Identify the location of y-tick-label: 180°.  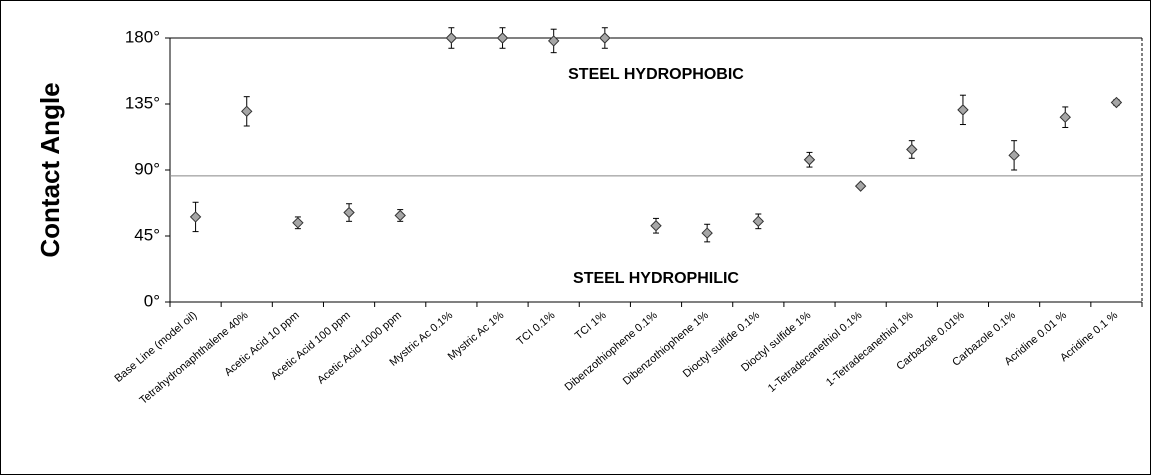
(142, 36).